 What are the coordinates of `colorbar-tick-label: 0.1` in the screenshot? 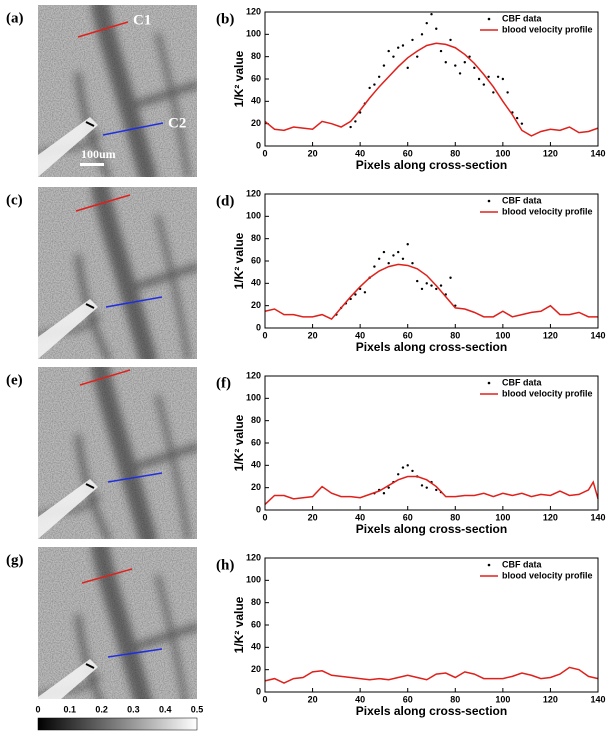 It's located at (70, 709).